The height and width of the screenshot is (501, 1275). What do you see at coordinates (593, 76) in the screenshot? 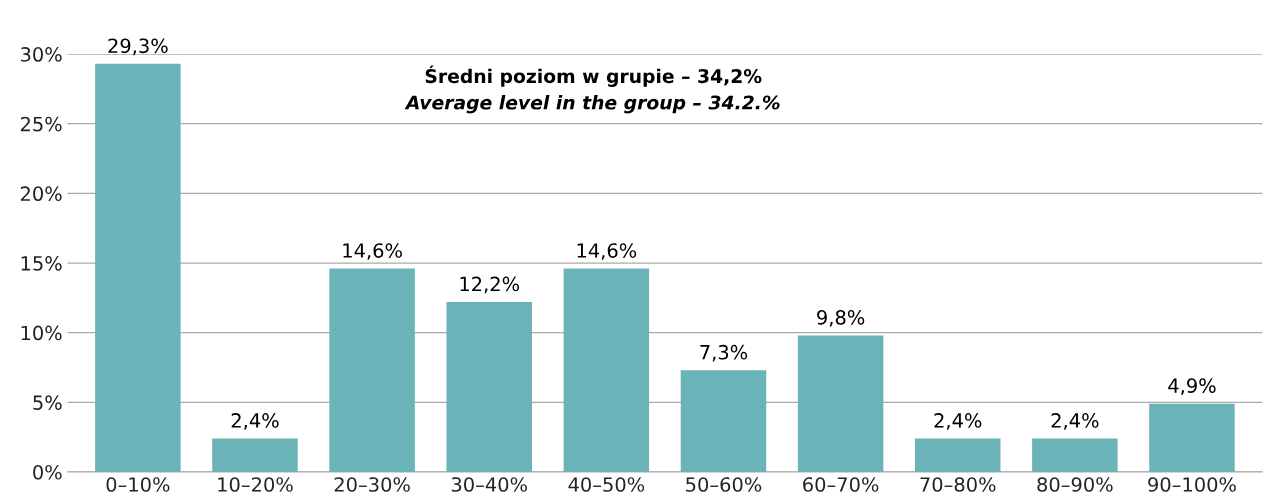
I see `annotation: Średni poziom w grupie – 34,2%` at bounding box center [593, 76].